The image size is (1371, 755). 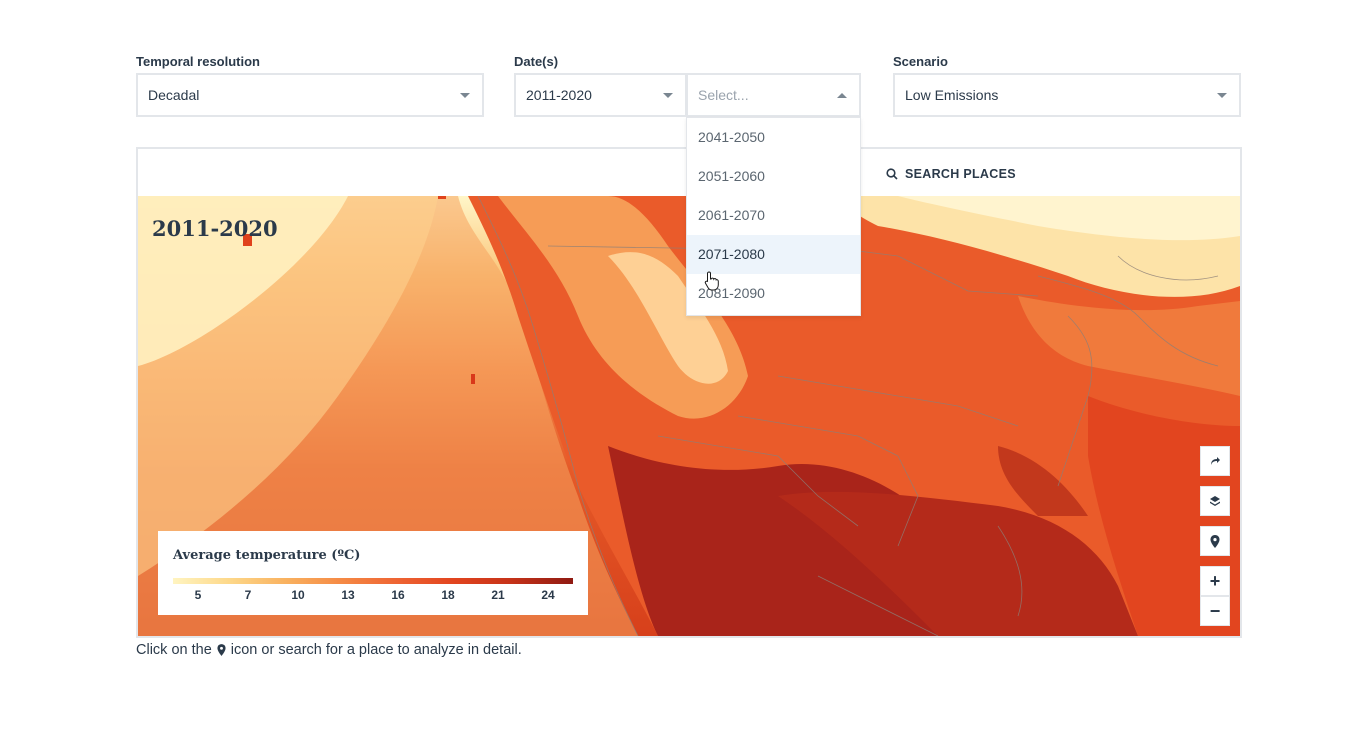 I want to click on scenario-value: Low Emissions, so click(x=952, y=95).